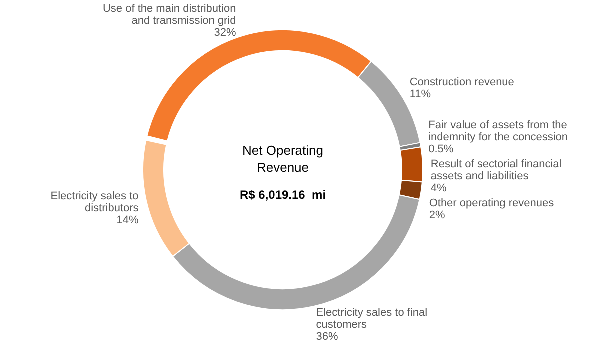 Image resolution: width=593 pixels, height=346 pixels. I want to click on slice-label: Use of the main distribution and transmission grid, so click(169, 15).